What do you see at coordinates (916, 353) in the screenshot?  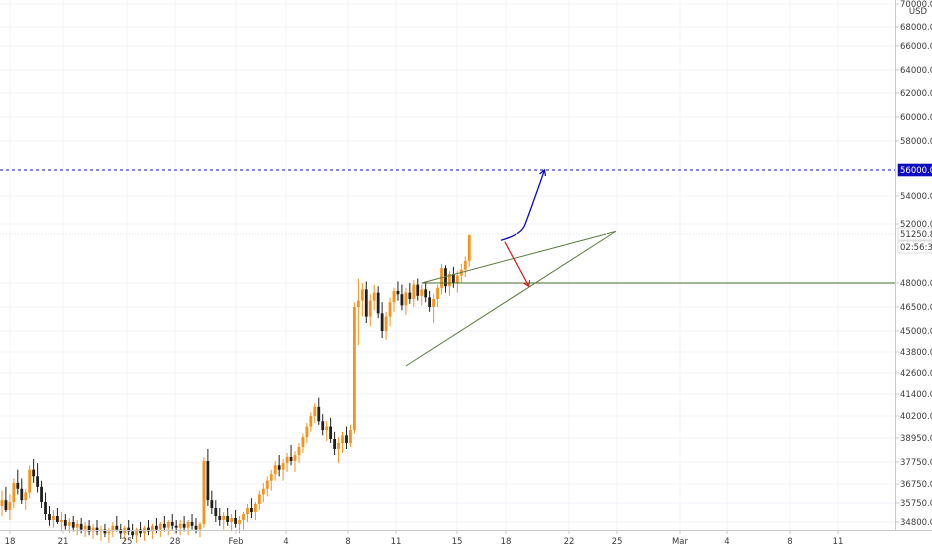 I see `y-tick-label: 43800.00` at bounding box center [916, 353].